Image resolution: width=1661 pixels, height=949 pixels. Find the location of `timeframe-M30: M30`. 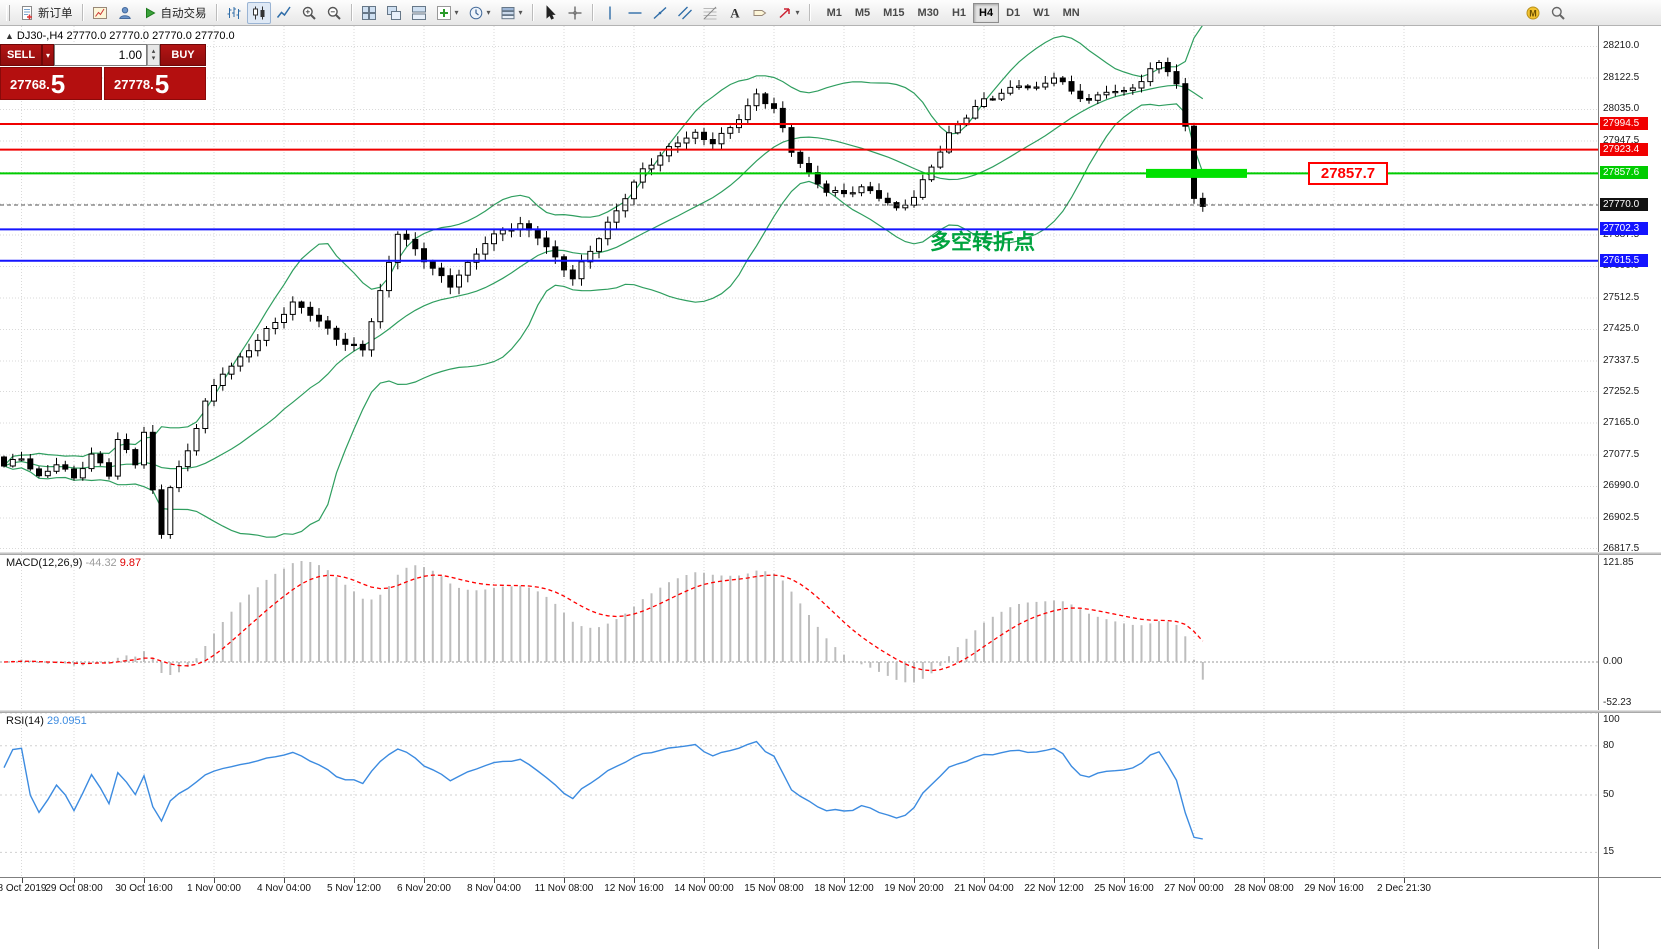

timeframe-M30: M30 is located at coordinates (928, 13).